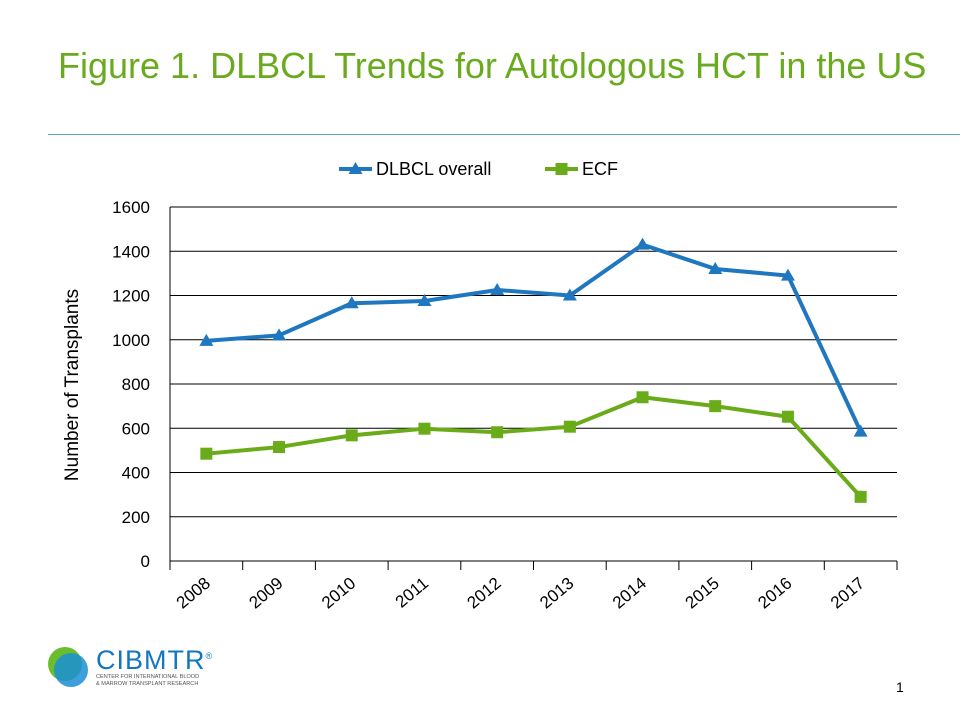  What do you see at coordinates (136, 517) in the screenshot?
I see `y-tick-label: 200` at bounding box center [136, 517].